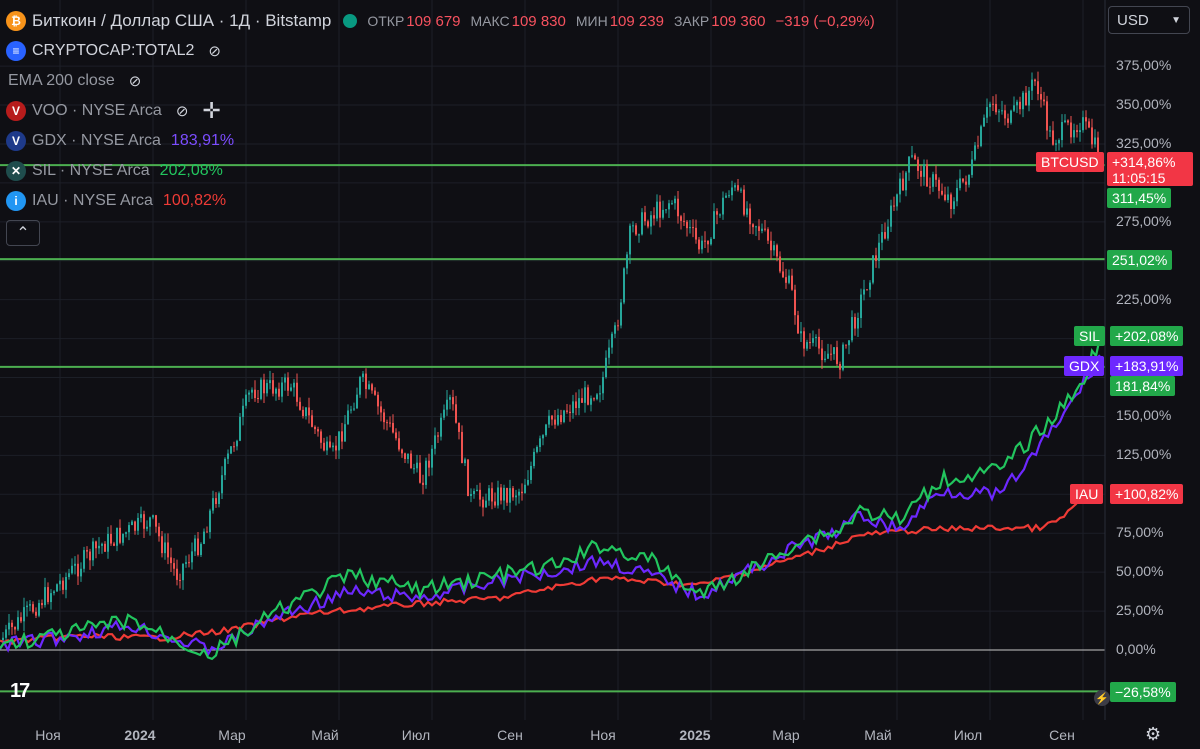 This screenshot has height=749, width=1200. What do you see at coordinates (440, 201) in the screenshot?
I see `legend-item-iau: i IAU · NYSE Arca 100,82%` at bounding box center [440, 201].